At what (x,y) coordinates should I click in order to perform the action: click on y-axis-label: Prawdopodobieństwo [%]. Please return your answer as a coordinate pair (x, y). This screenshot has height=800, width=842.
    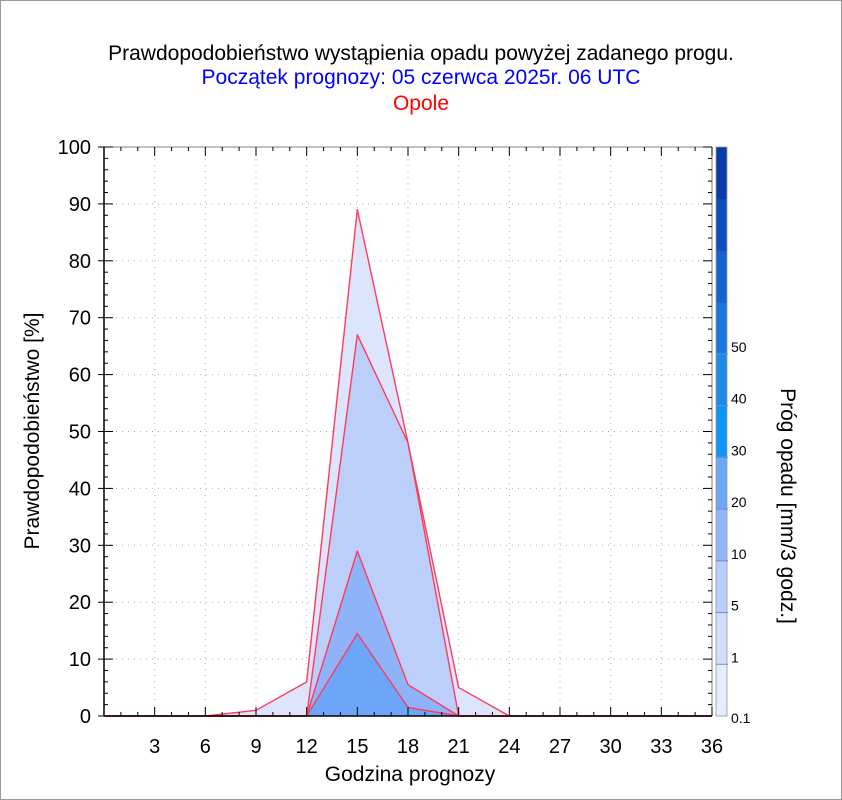
    Looking at the image, I should click on (32, 431).